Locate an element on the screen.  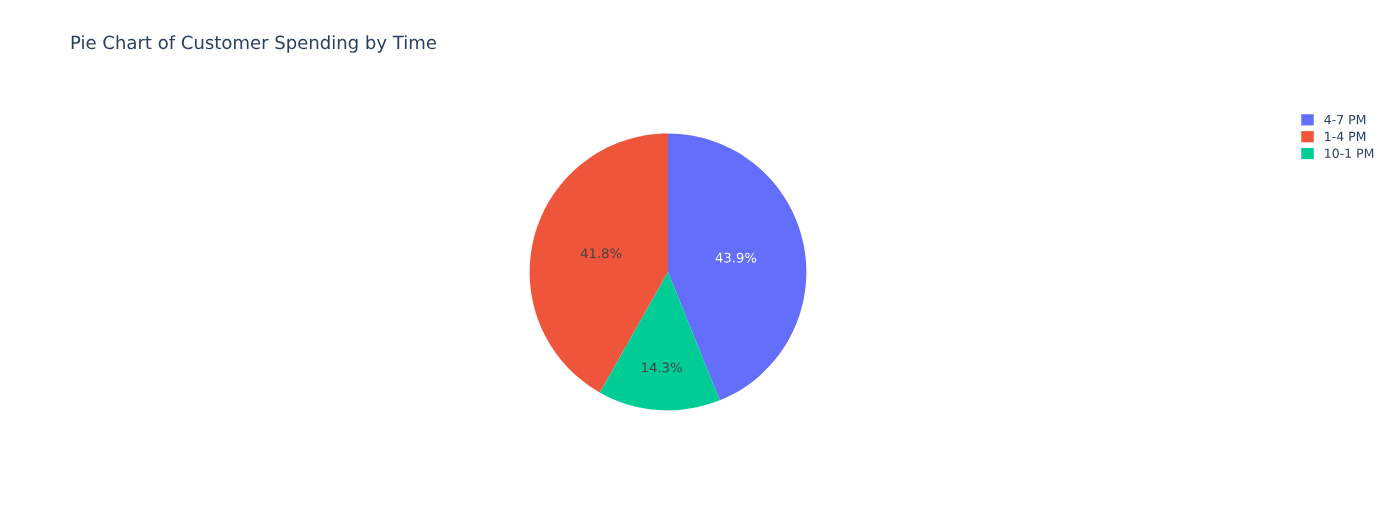
text: Pie Chart of Customer Spending by Time is located at coordinates (253, 44).